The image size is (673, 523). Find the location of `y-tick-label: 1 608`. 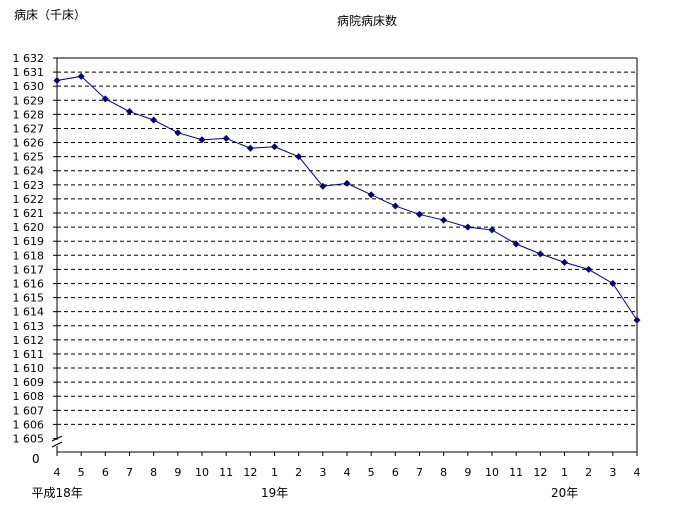

y-tick-label: 1 608 is located at coordinates (29, 396).